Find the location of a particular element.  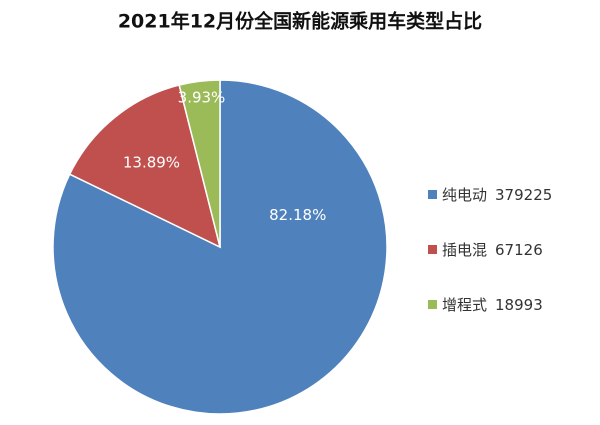

legend-name: 纯电动 is located at coordinates (464, 195).